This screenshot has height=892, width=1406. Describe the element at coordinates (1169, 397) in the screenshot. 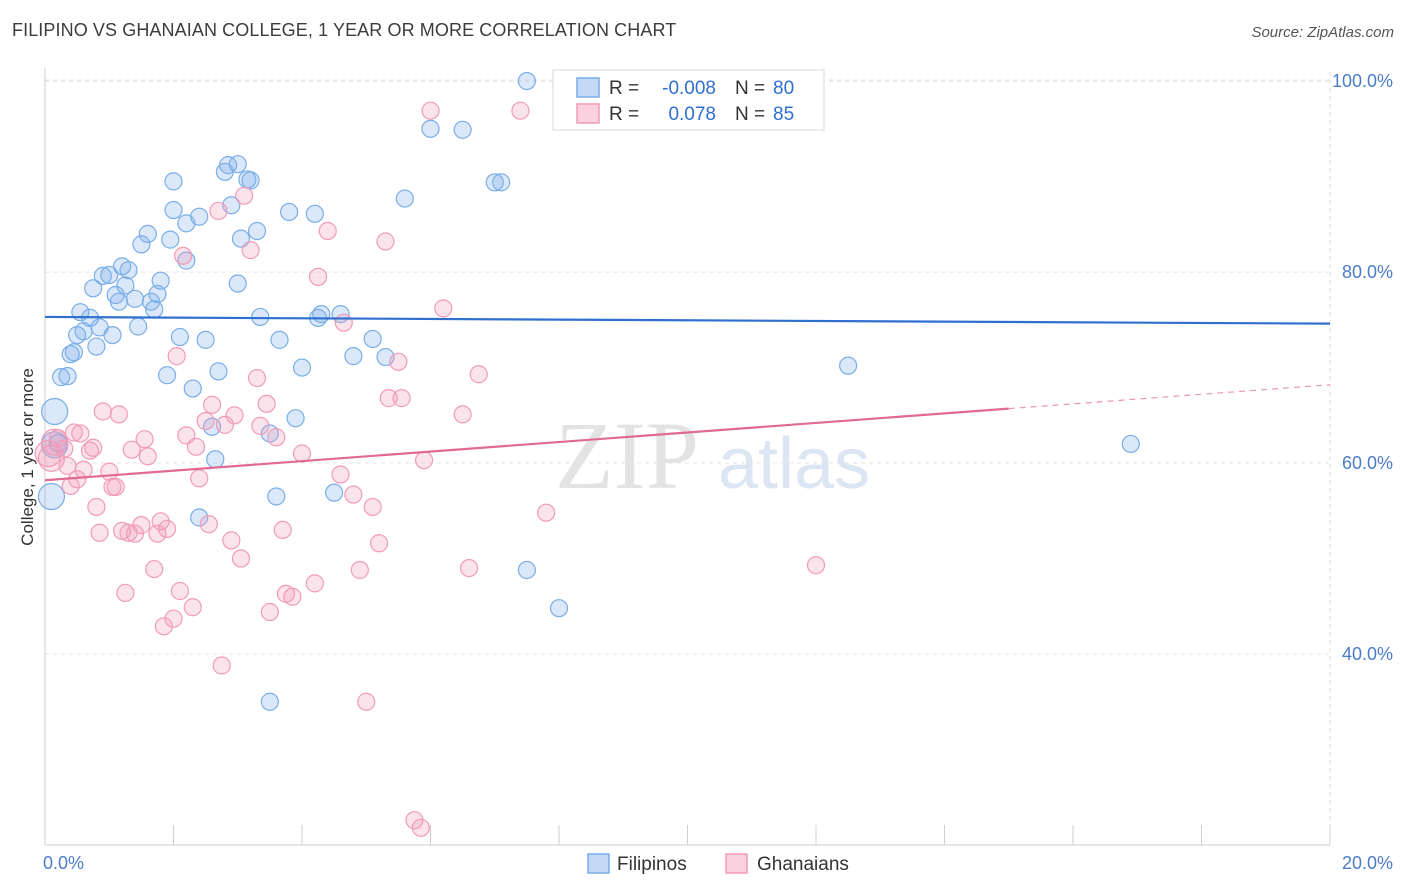

I see `trend-ghanaians-extrapolated` at that location.